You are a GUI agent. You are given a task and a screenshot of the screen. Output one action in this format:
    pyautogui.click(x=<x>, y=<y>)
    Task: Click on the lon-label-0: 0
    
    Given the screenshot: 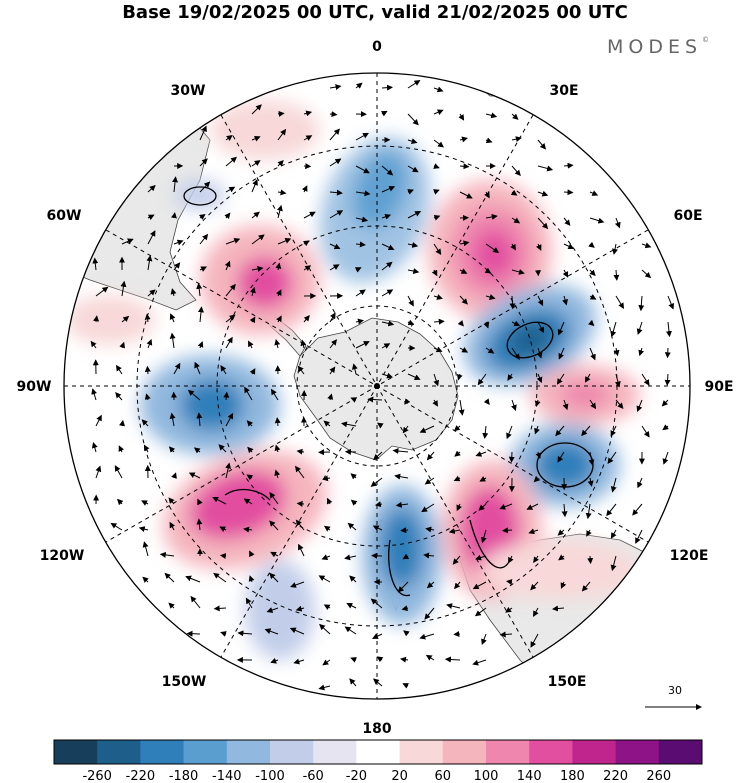 What is the action you would take?
    pyautogui.click(x=377, y=47)
    